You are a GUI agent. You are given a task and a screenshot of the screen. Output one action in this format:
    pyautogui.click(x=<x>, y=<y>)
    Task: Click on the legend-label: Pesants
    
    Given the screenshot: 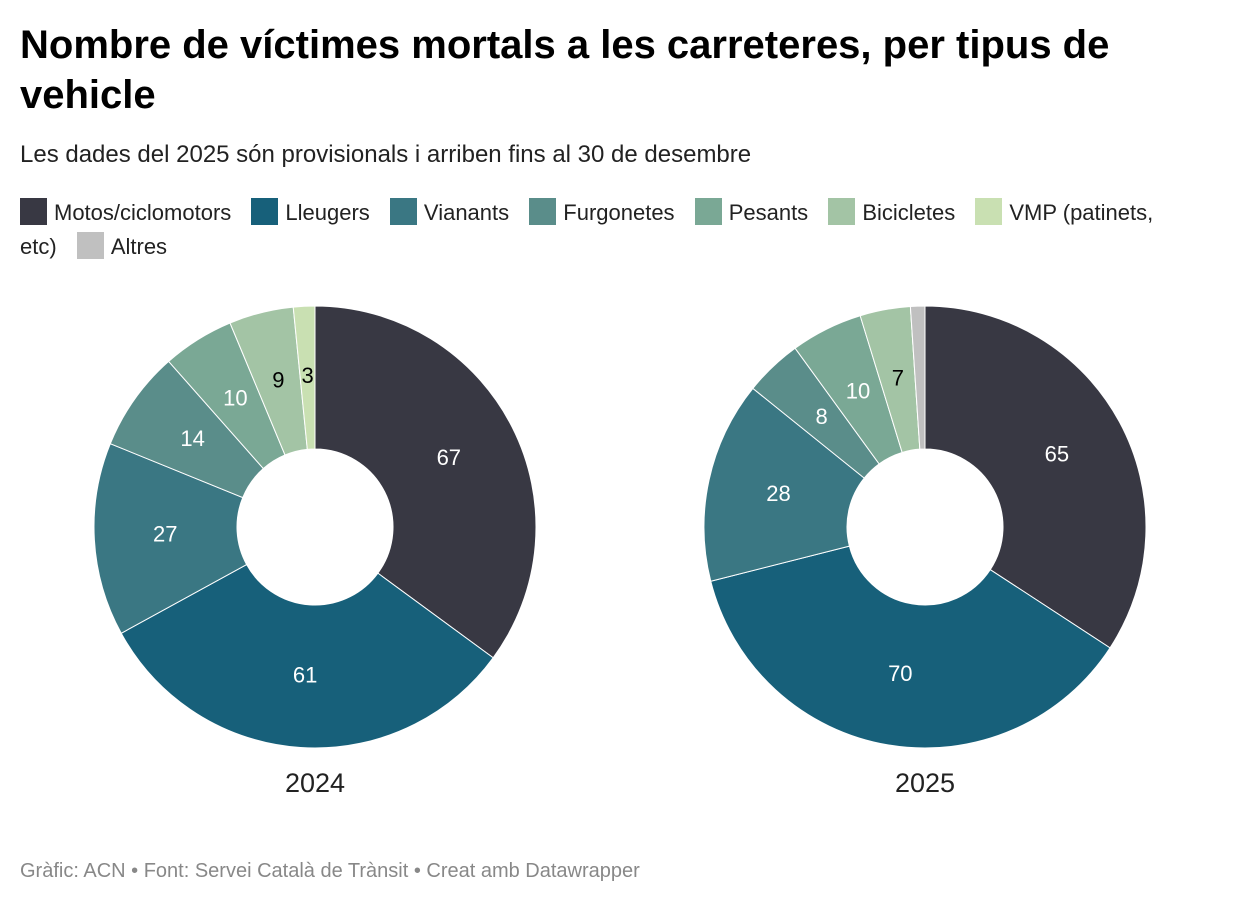 What is the action you would take?
    pyautogui.click(x=768, y=212)
    